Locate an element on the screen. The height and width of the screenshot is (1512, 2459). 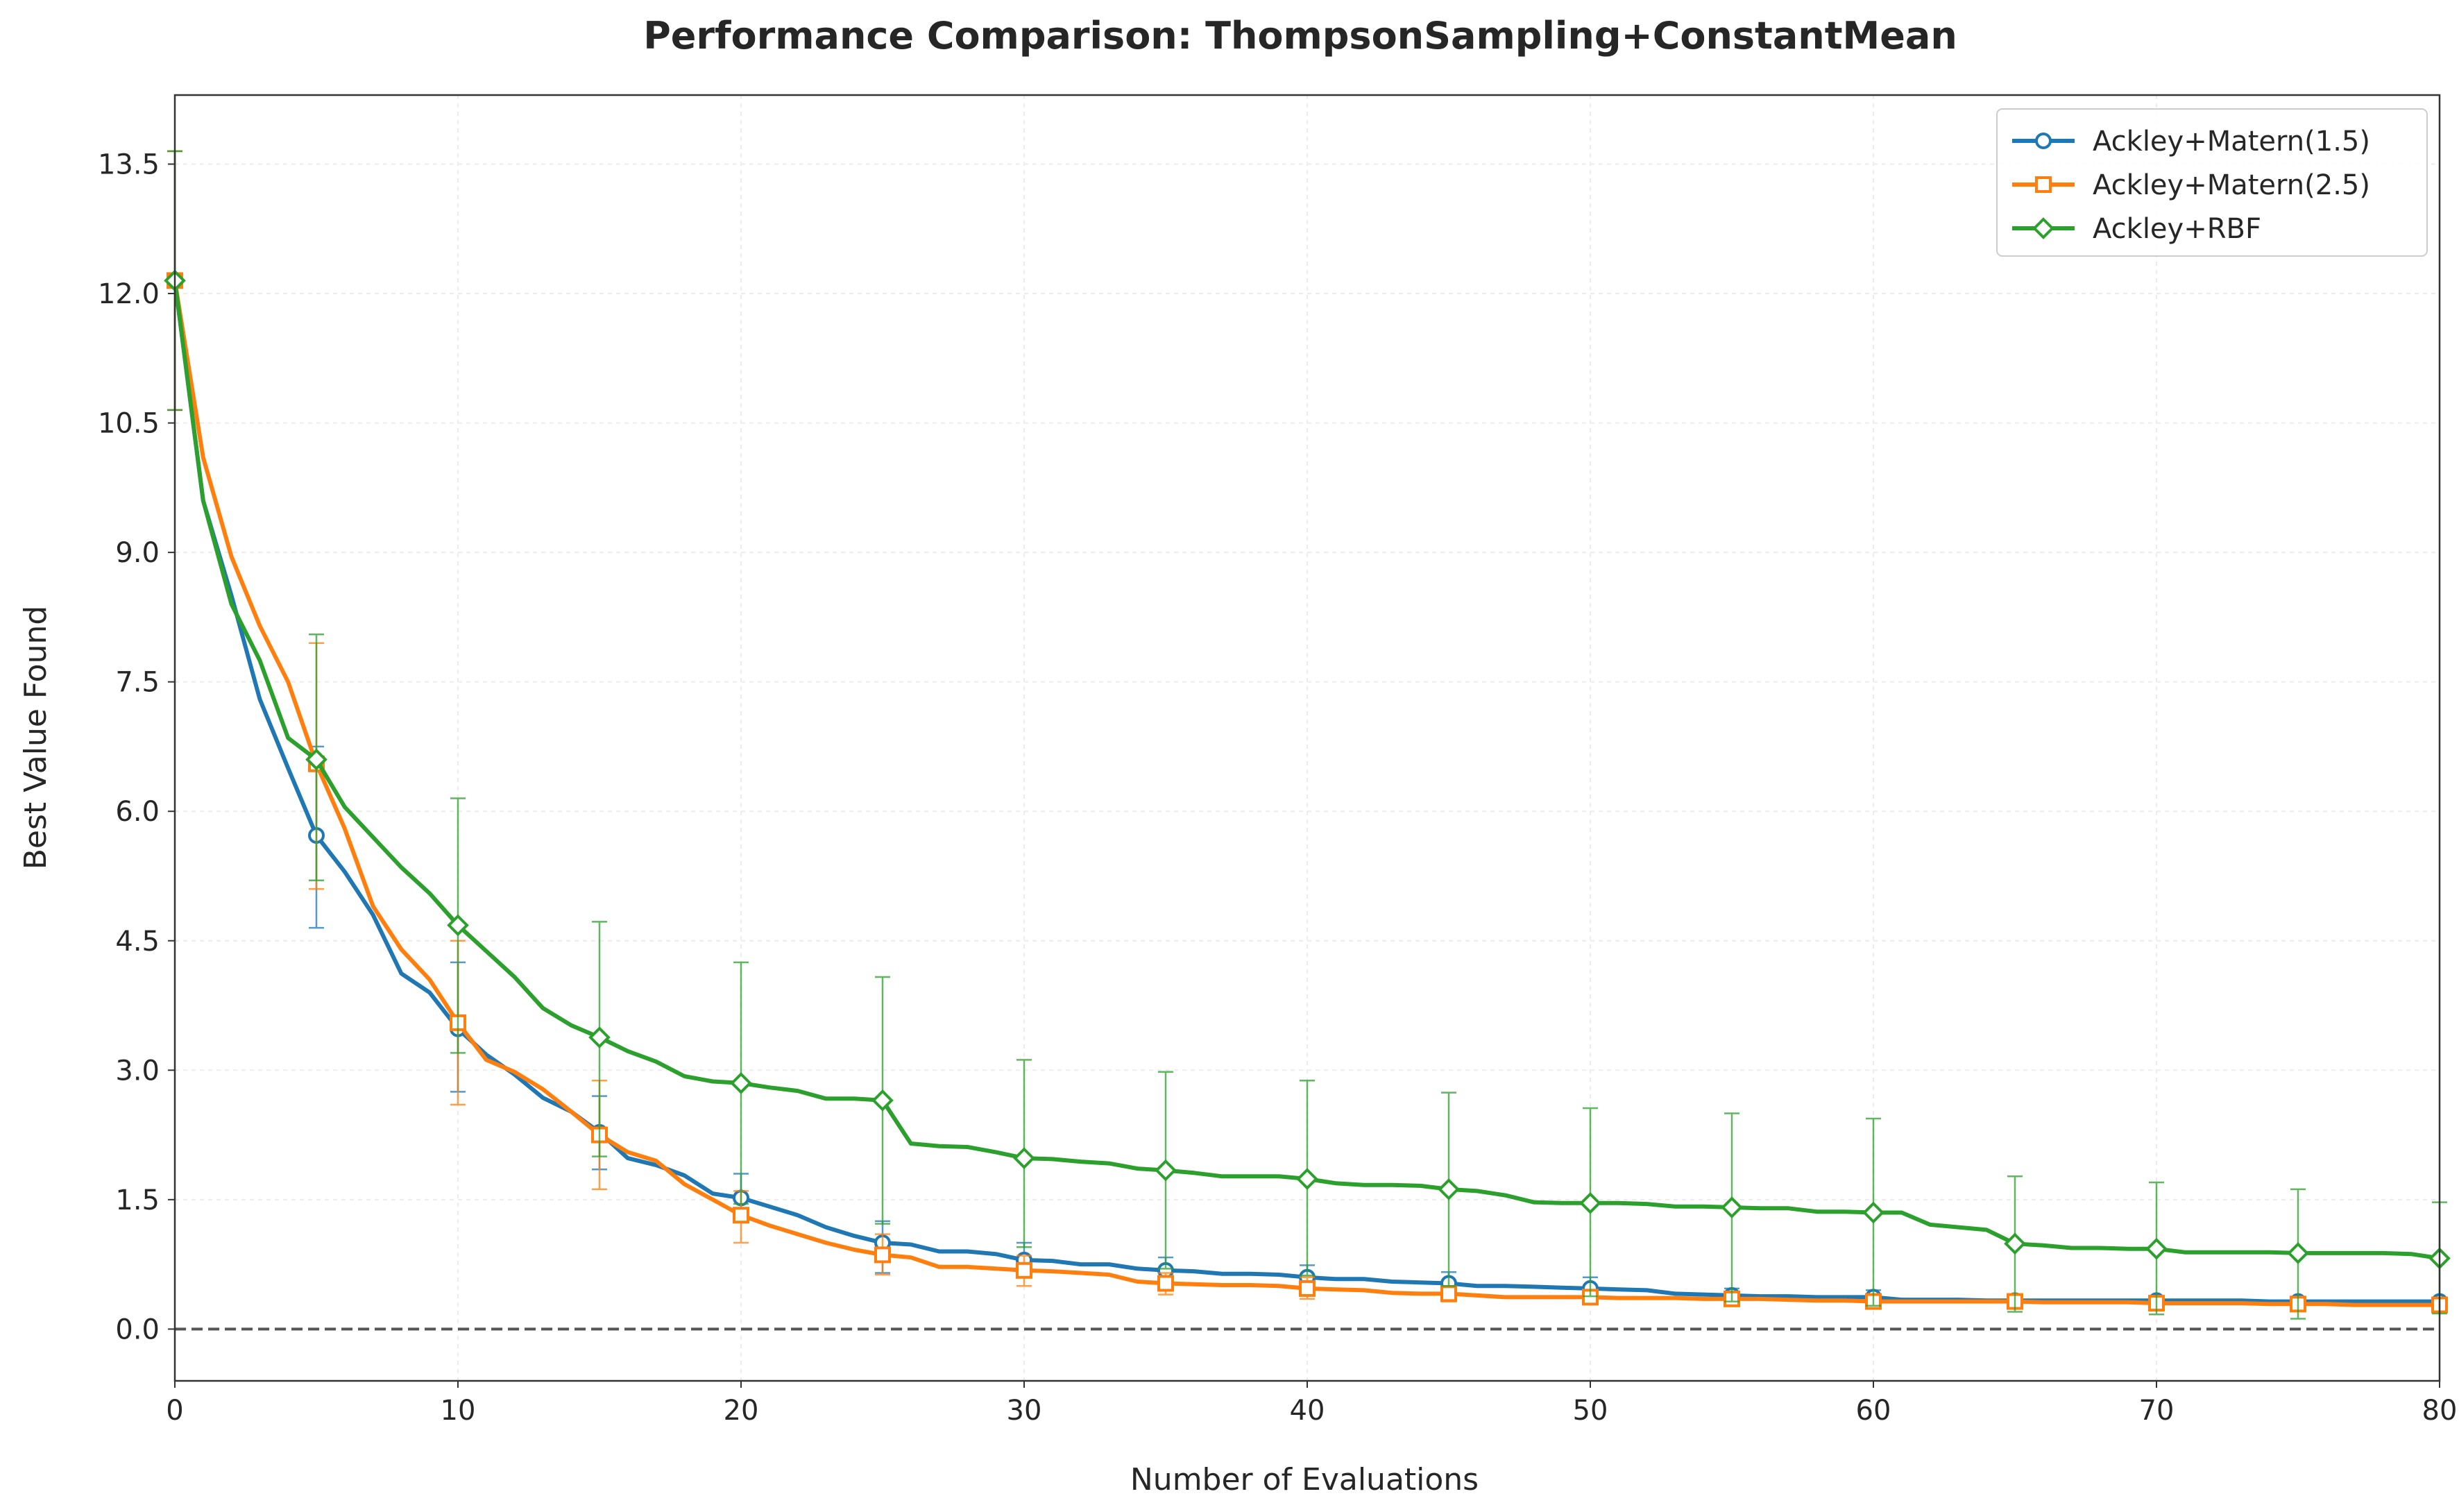
y-tick-label: 7.5 is located at coordinates (137, 683).